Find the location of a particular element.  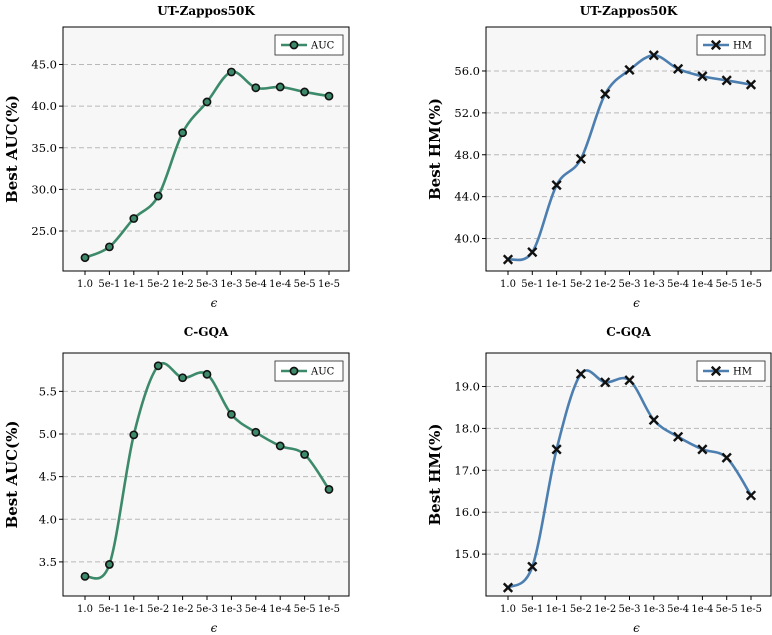

legend-box is located at coordinates (731, 371).